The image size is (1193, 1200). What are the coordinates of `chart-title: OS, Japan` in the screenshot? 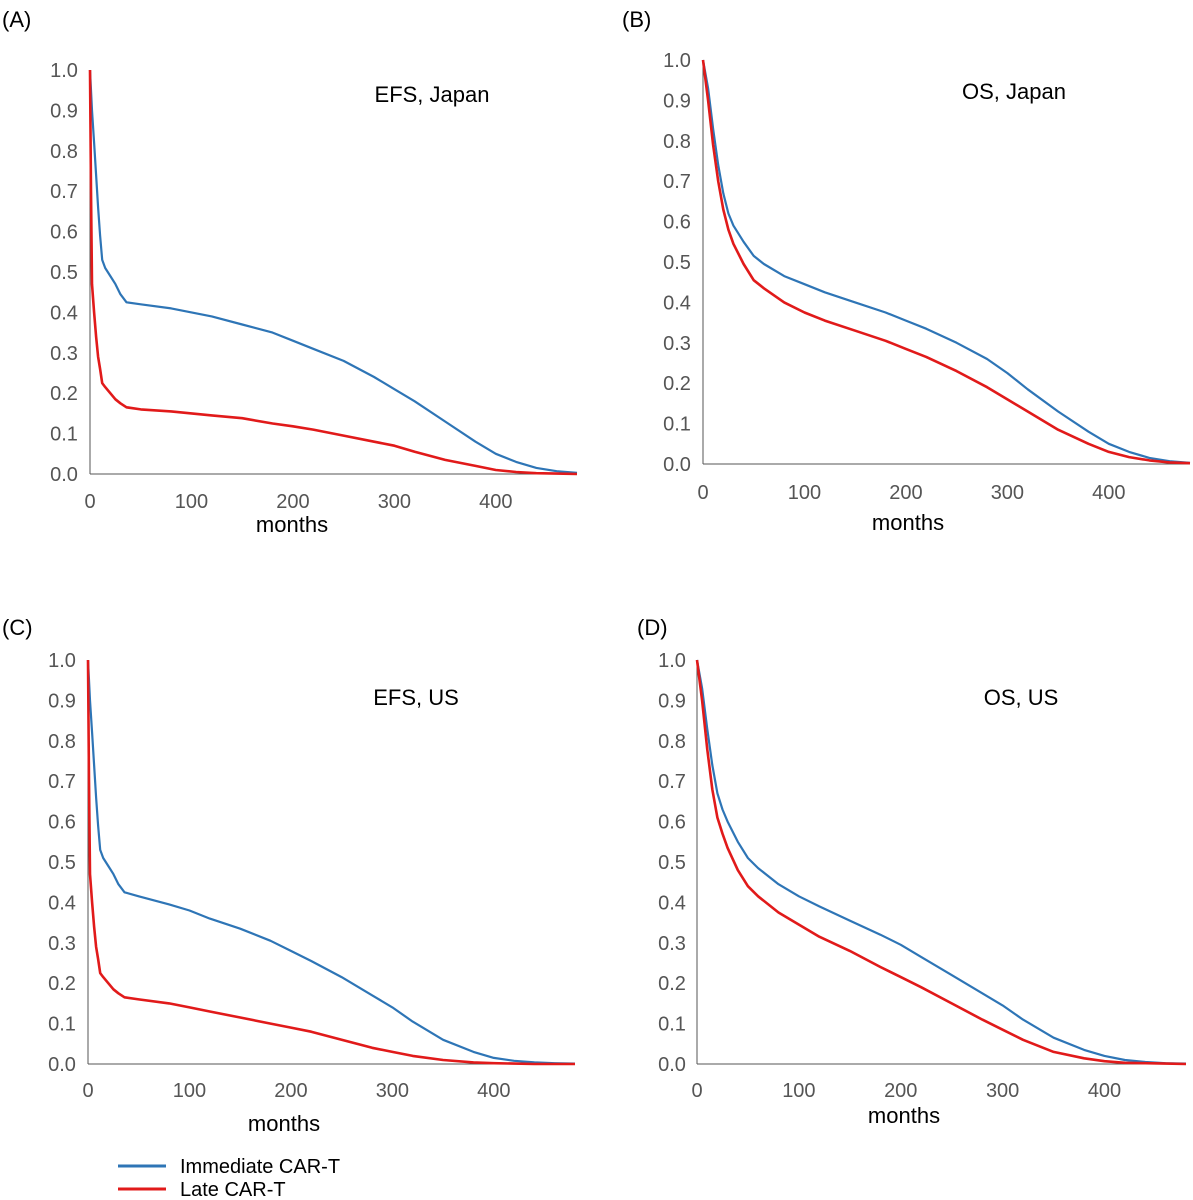 It's located at (1014, 91).